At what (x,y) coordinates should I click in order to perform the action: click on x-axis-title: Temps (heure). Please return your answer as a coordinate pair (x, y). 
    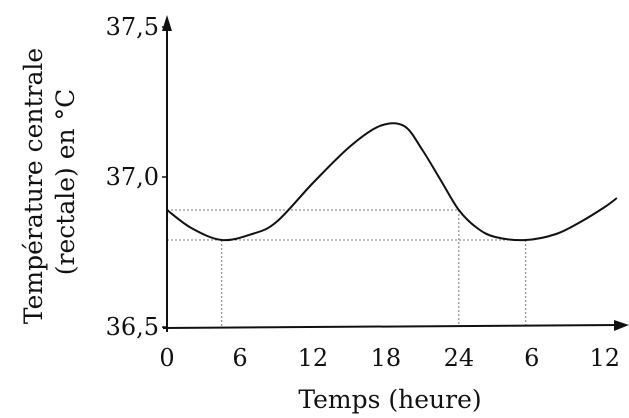
    Looking at the image, I should click on (389, 399).